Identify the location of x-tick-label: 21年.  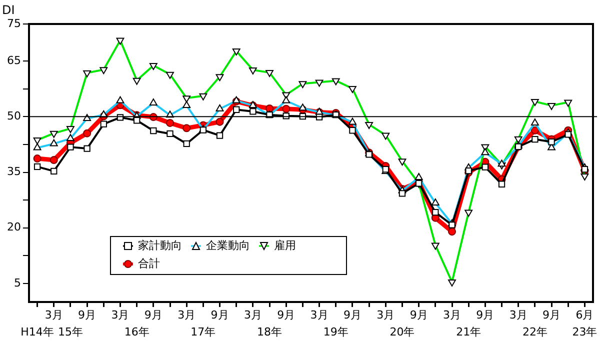
(469, 331).